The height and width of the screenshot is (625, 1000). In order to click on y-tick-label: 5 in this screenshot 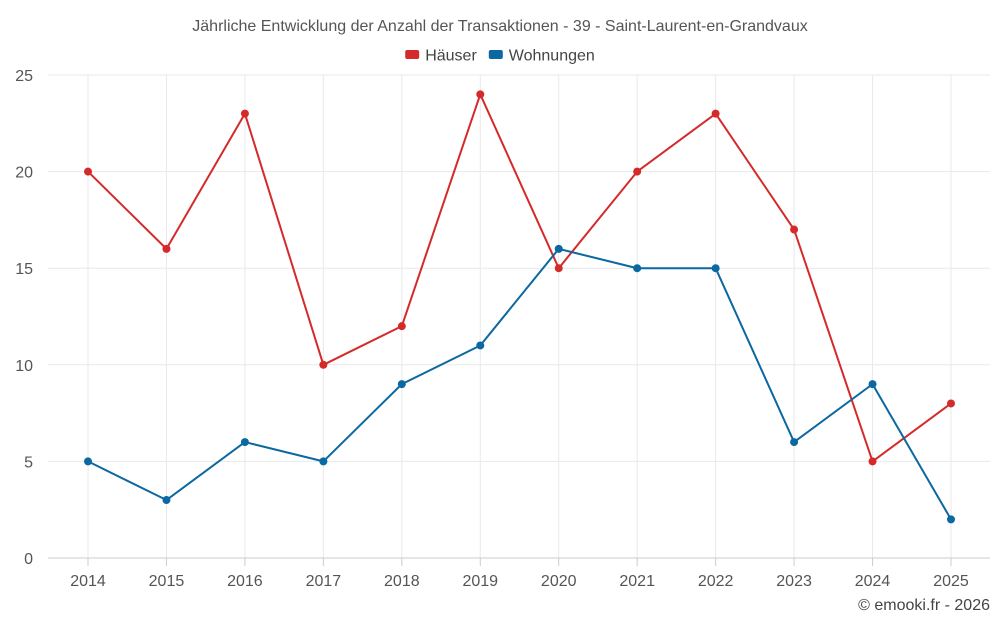, I will do `click(28, 462)`.